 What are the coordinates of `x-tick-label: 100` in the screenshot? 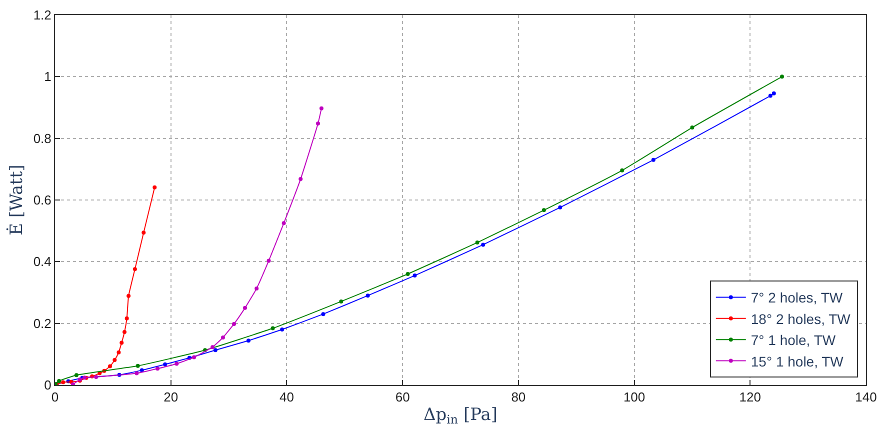 It's located at (634, 397).